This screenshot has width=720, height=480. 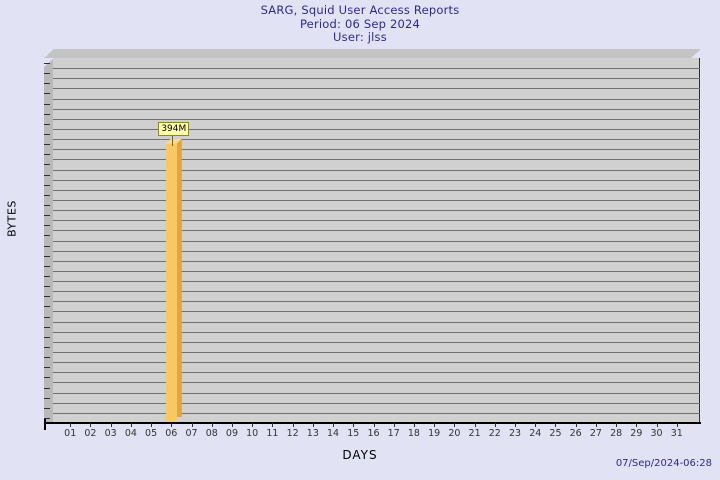 What do you see at coordinates (535, 433) in the screenshot?
I see `x-axis-tick-label: 24` at bounding box center [535, 433].